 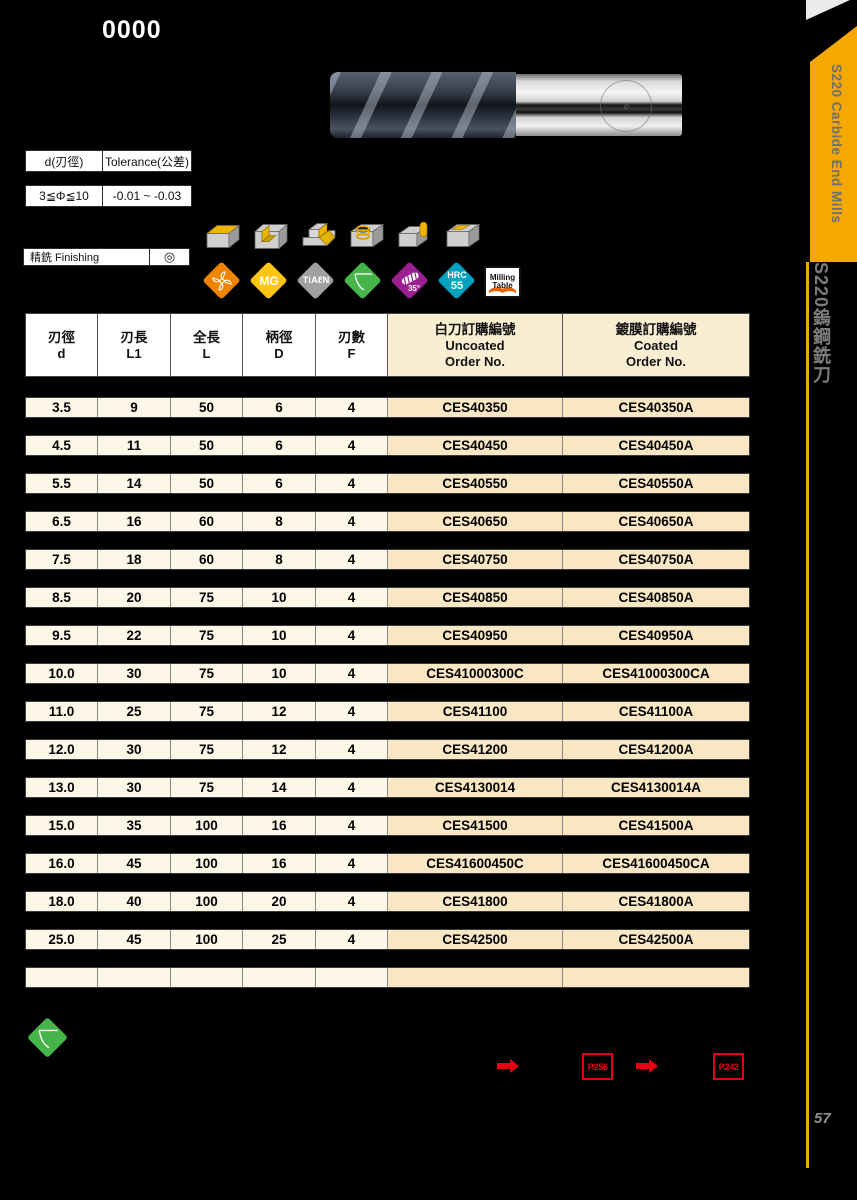 I want to click on svg-text: 35°, so click(x=414, y=288).